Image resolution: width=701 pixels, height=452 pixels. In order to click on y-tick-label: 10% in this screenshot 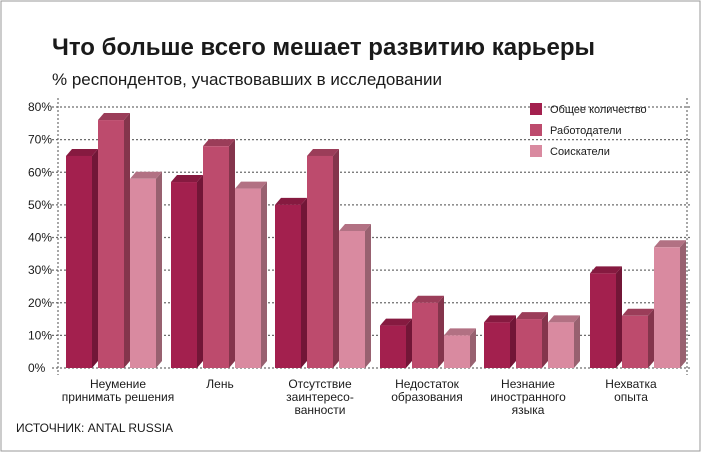, I will do `click(40, 335)`.